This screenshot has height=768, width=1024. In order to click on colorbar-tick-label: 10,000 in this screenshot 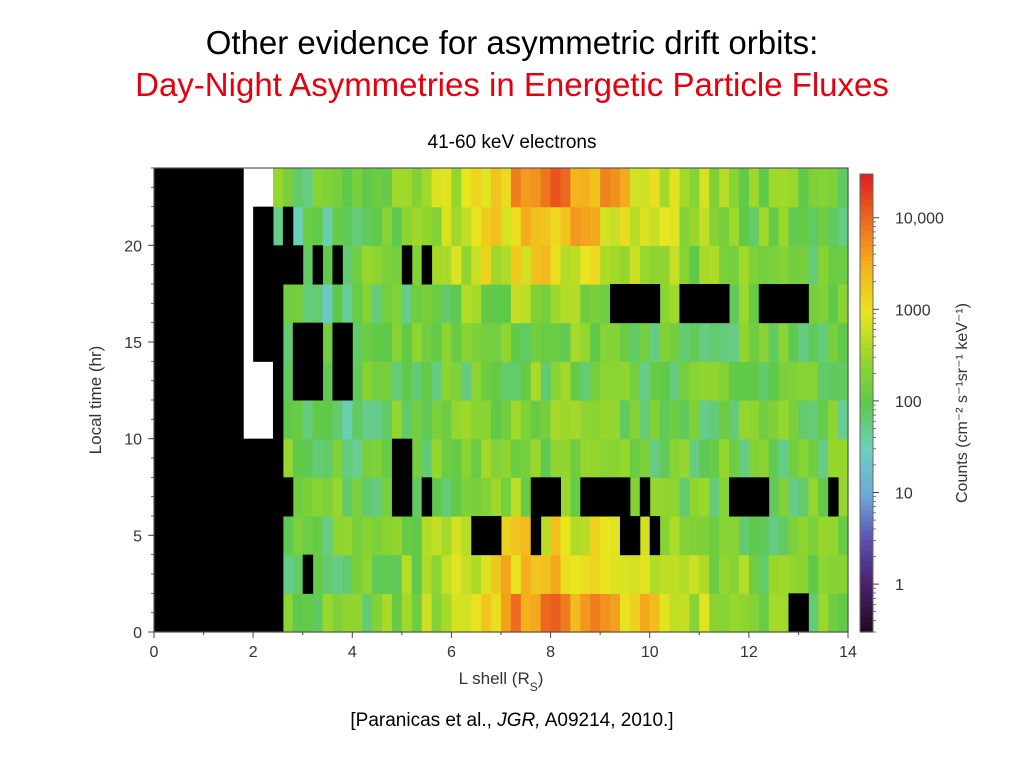, I will do `click(919, 219)`.